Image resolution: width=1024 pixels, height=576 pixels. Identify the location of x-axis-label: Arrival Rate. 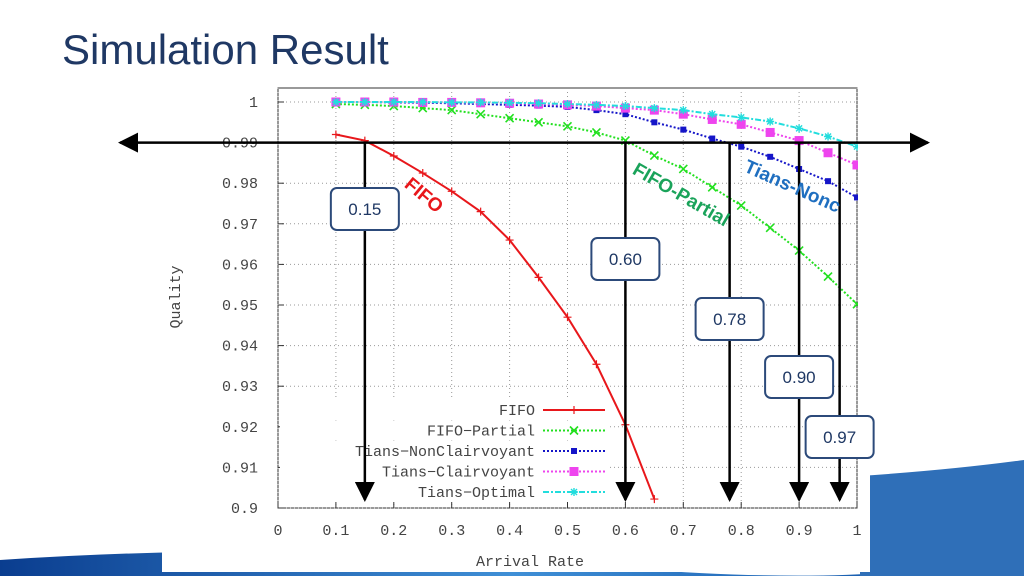
(530, 562).